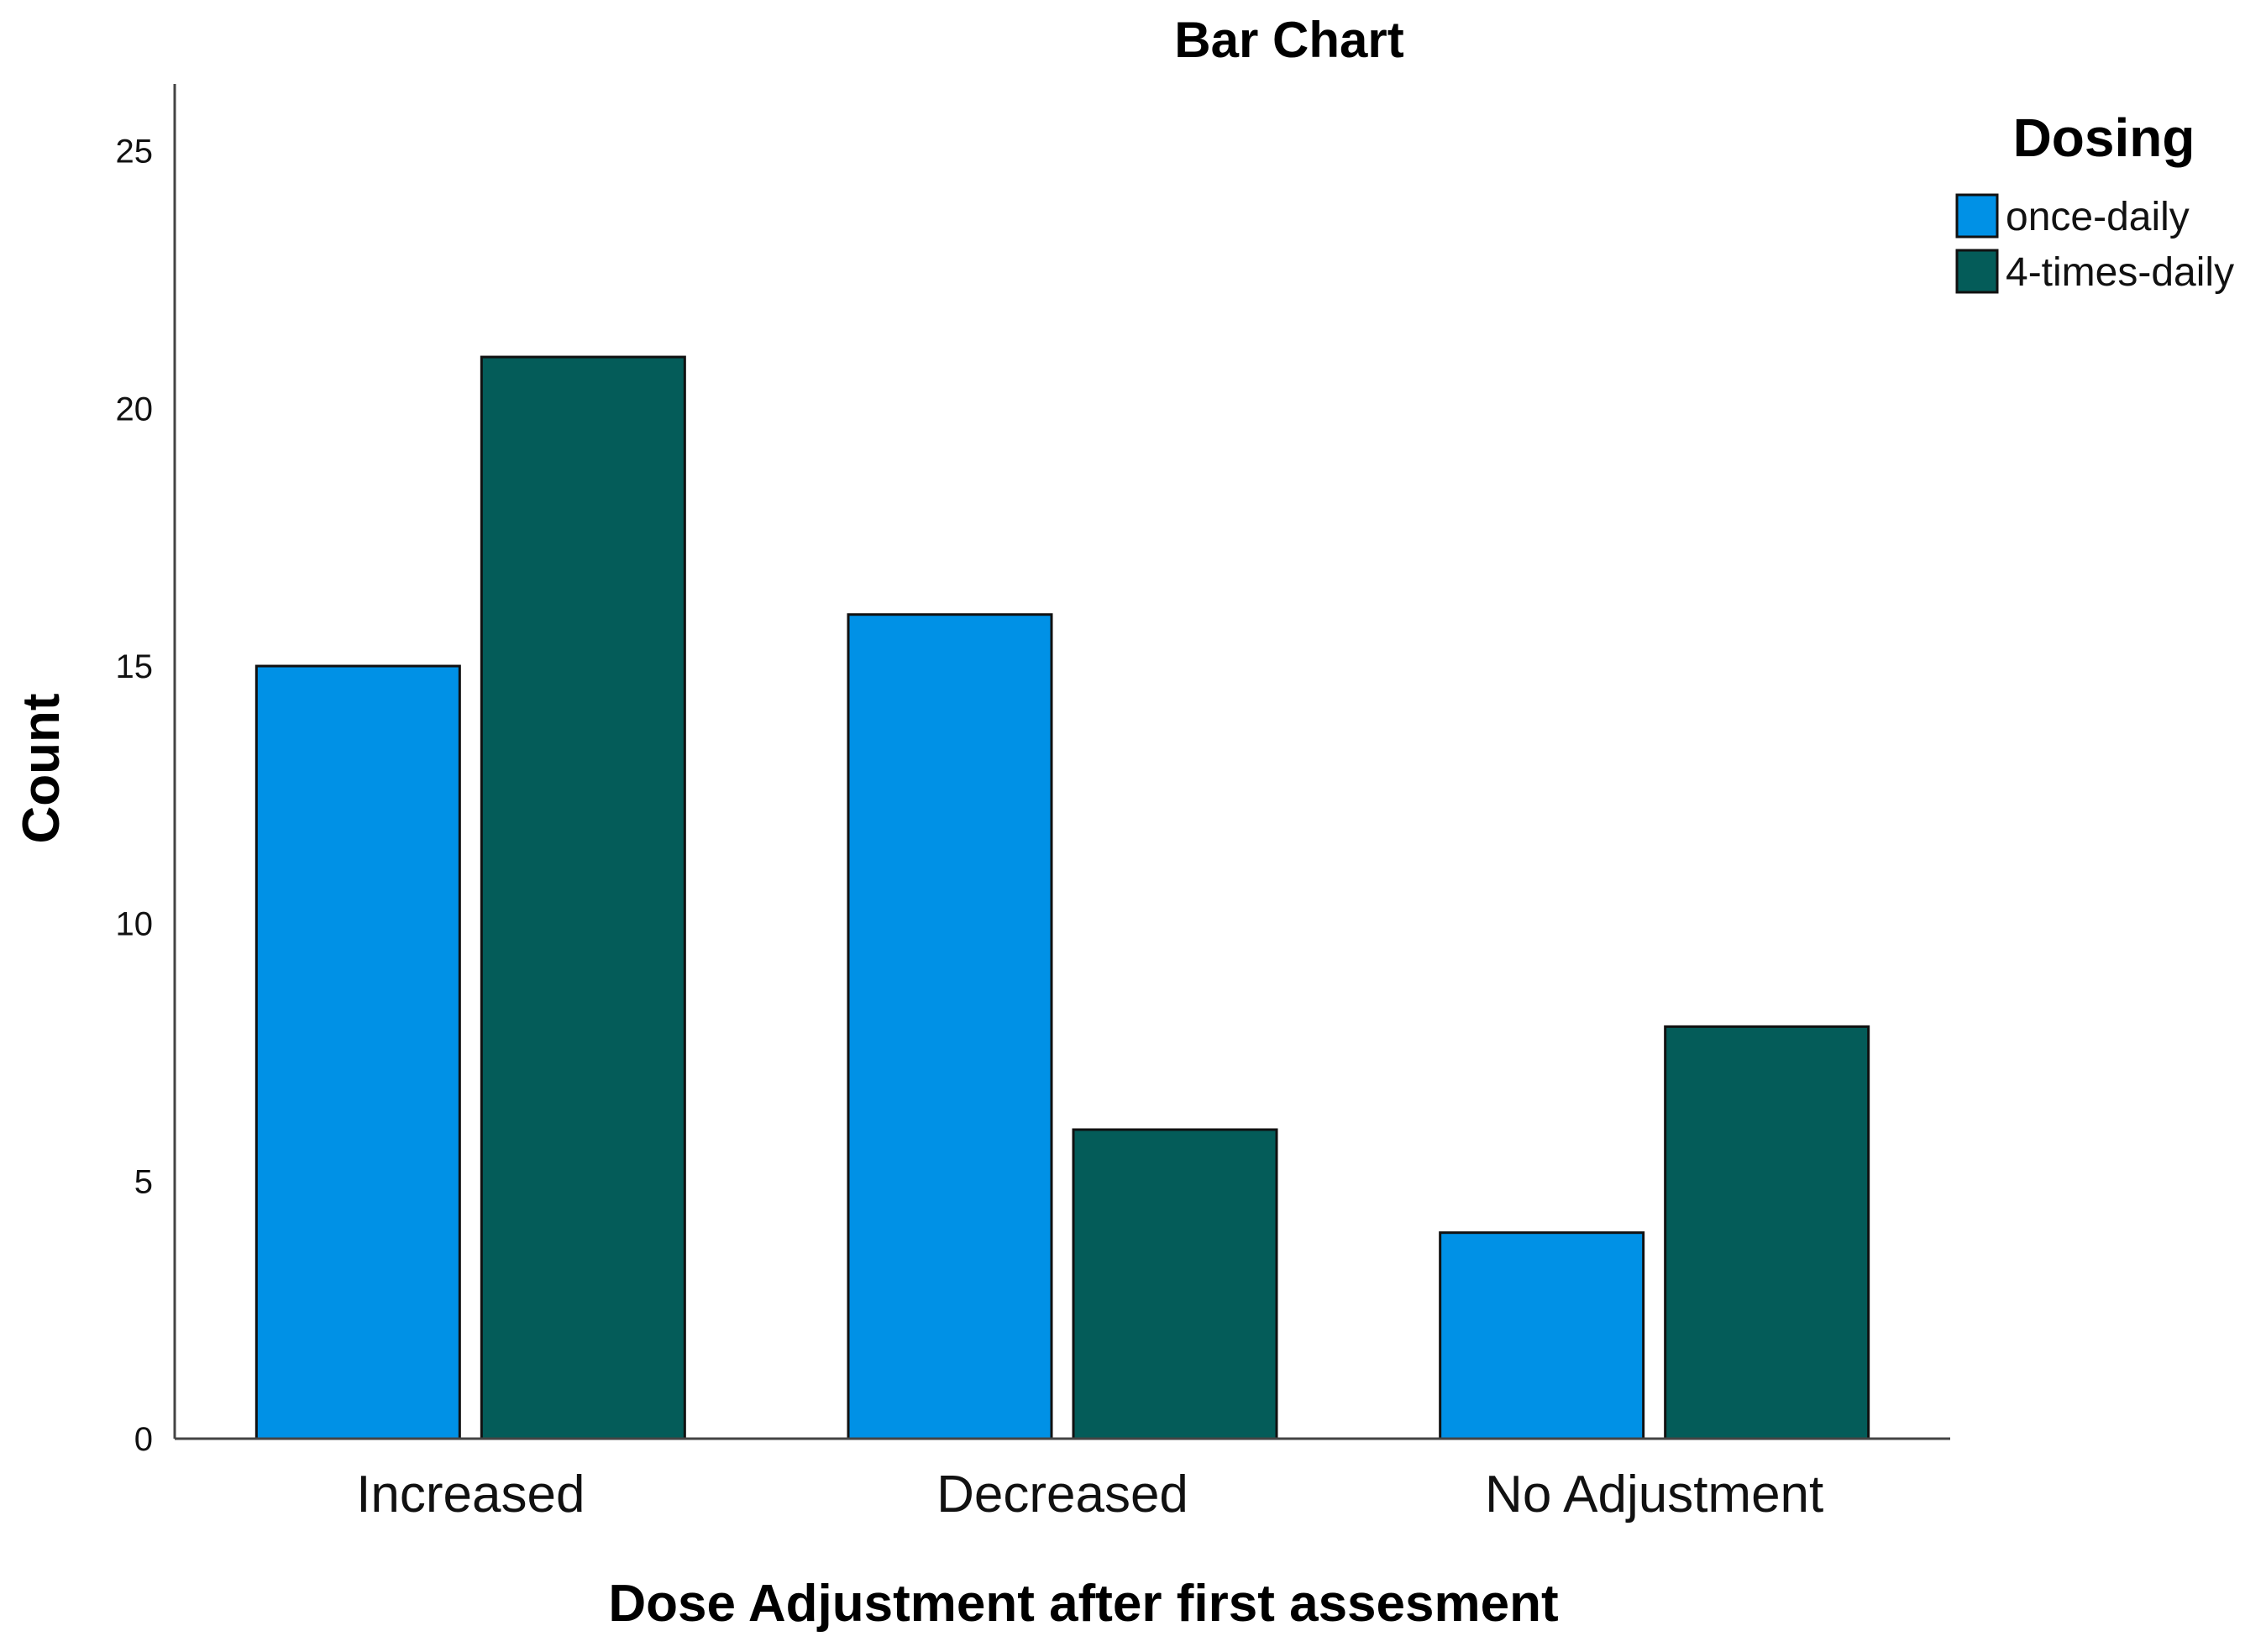 This screenshot has height=1652, width=2266. What do you see at coordinates (1977, 271) in the screenshot?
I see `legend-swatch-4-times-daily` at bounding box center [1977, 271].